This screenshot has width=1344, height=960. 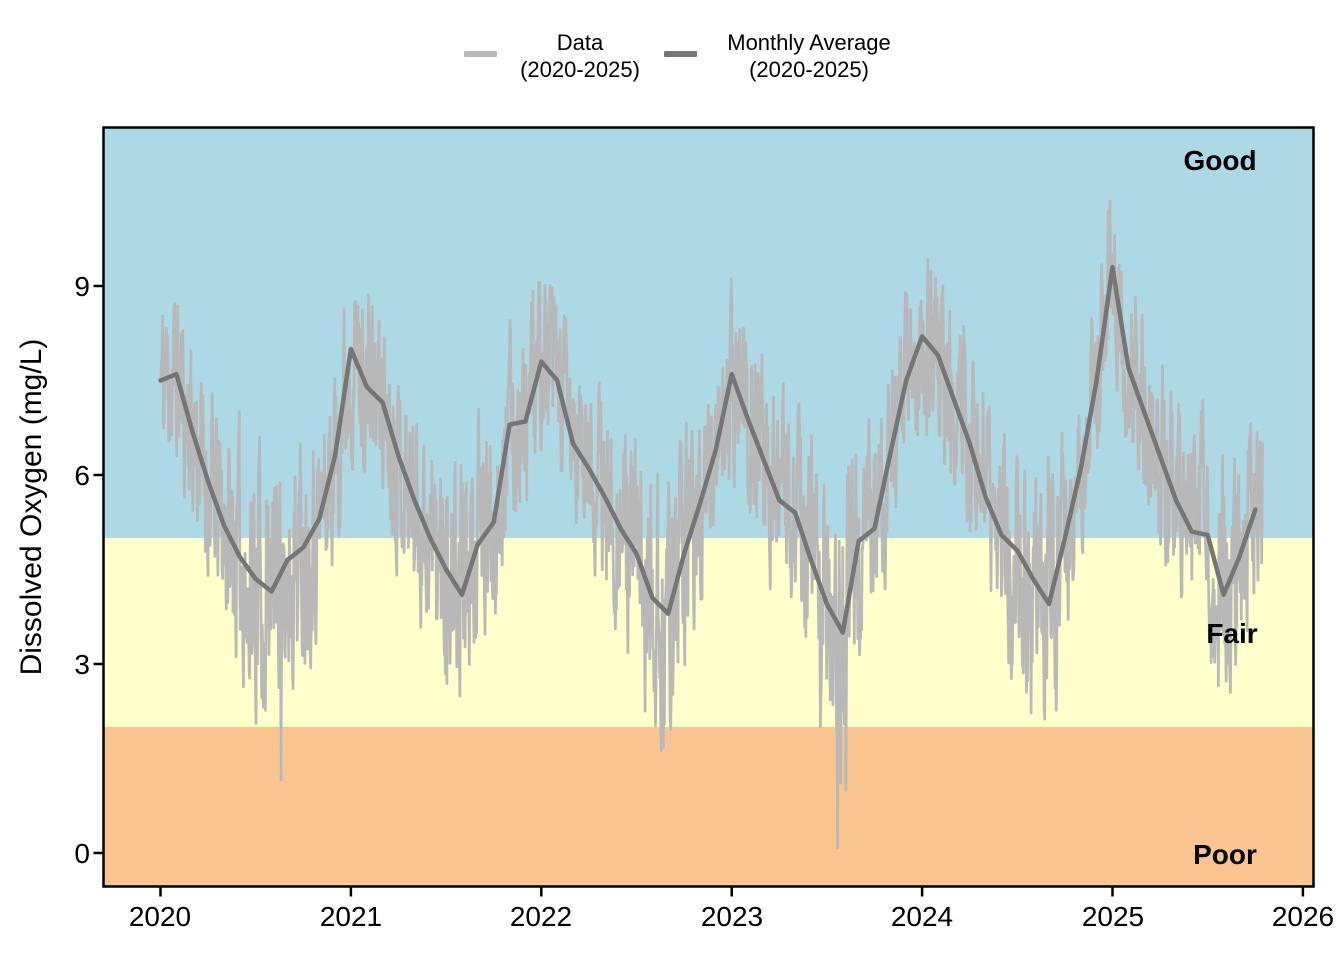 I want to click on zone-label-fair: Fair, so click(x=1232, y=633).